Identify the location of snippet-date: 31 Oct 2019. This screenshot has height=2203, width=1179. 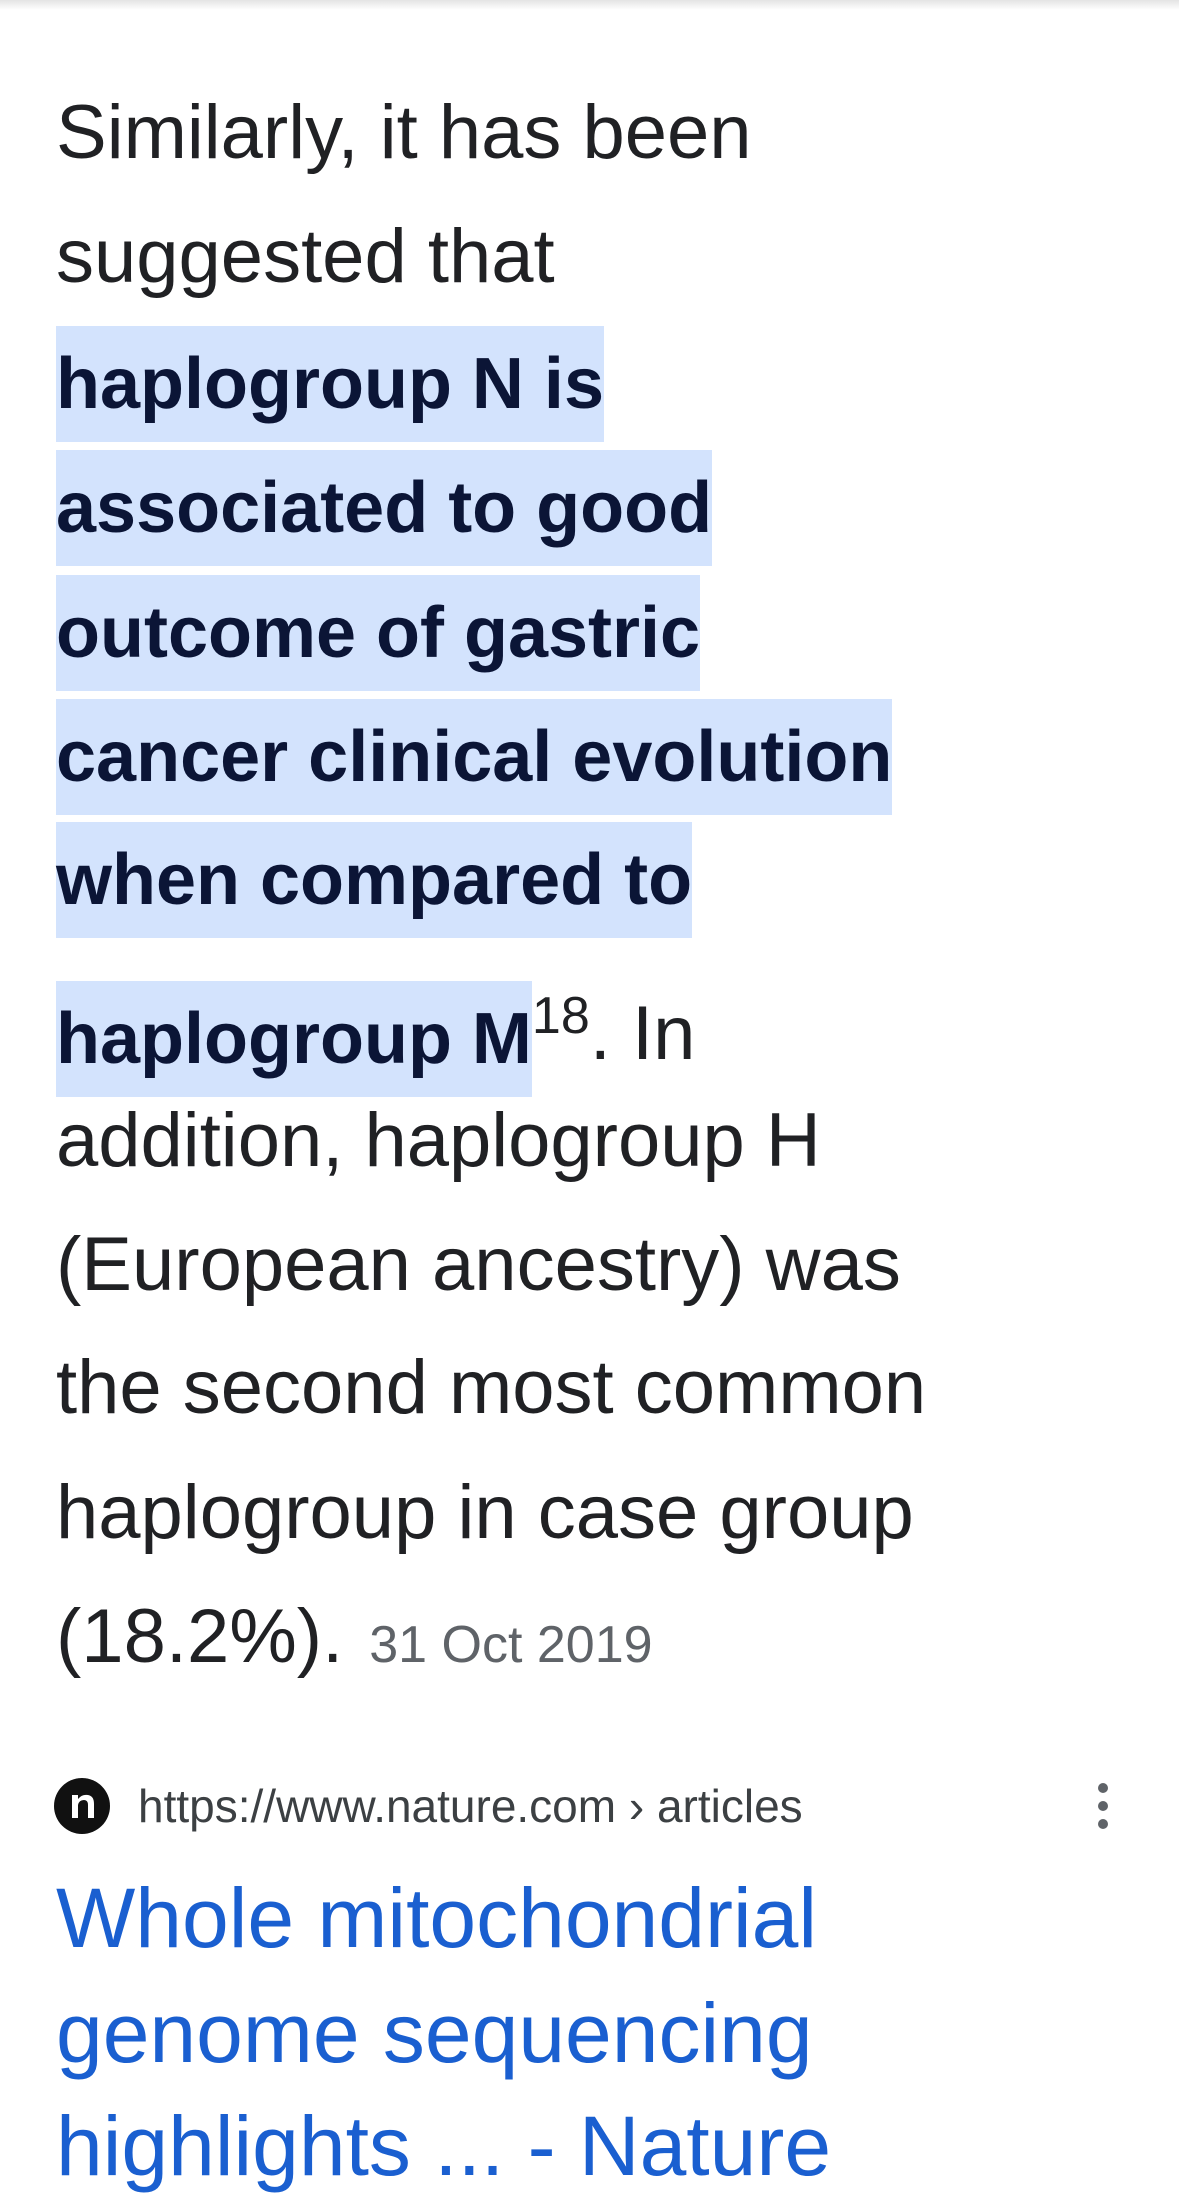
(511, 1645).